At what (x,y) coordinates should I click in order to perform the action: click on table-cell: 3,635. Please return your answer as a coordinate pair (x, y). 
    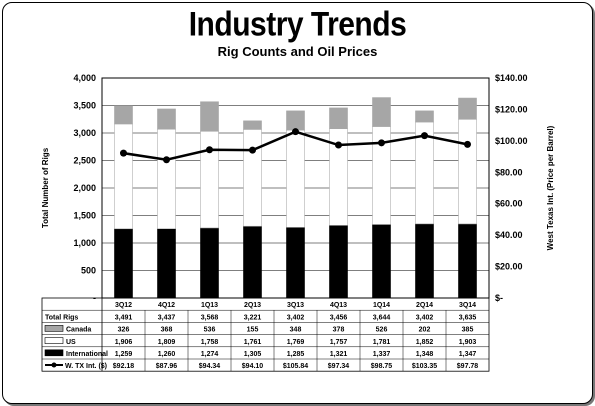
    Looking at the image, I should click on (468, 317).